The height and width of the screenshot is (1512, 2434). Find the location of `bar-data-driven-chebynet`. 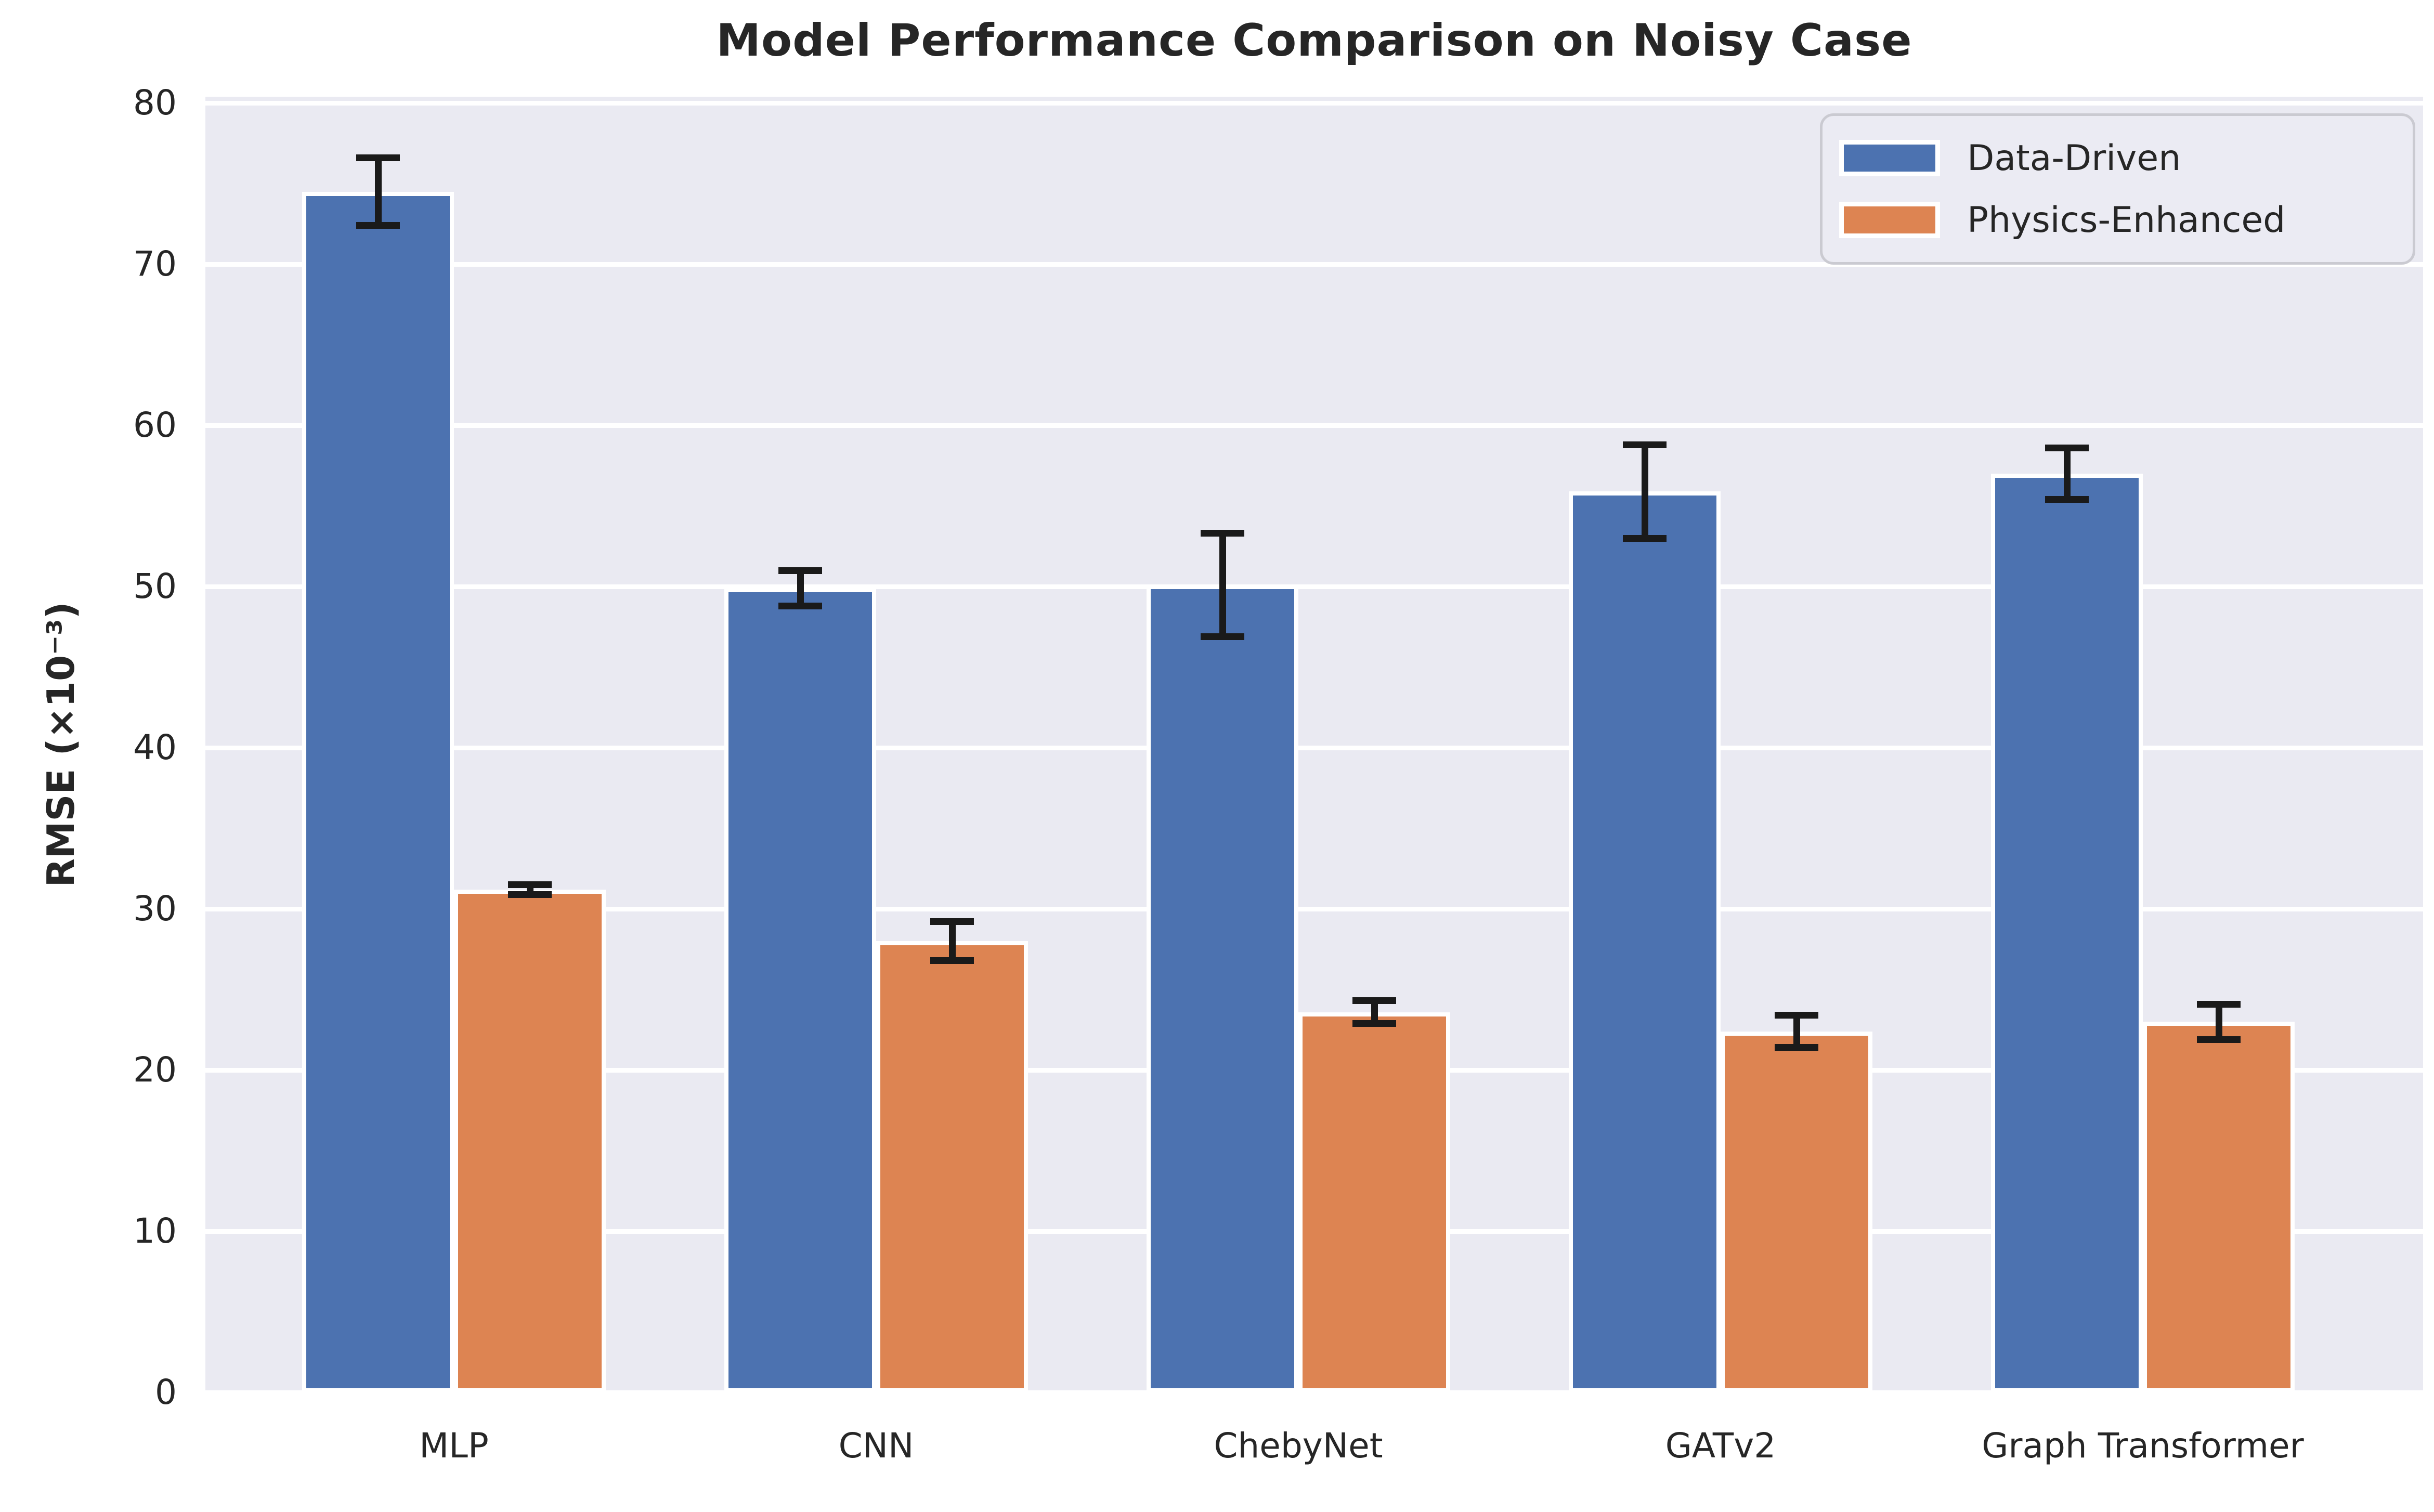

bar-data-driven-chebynet is located at coordinates (1222, 988).